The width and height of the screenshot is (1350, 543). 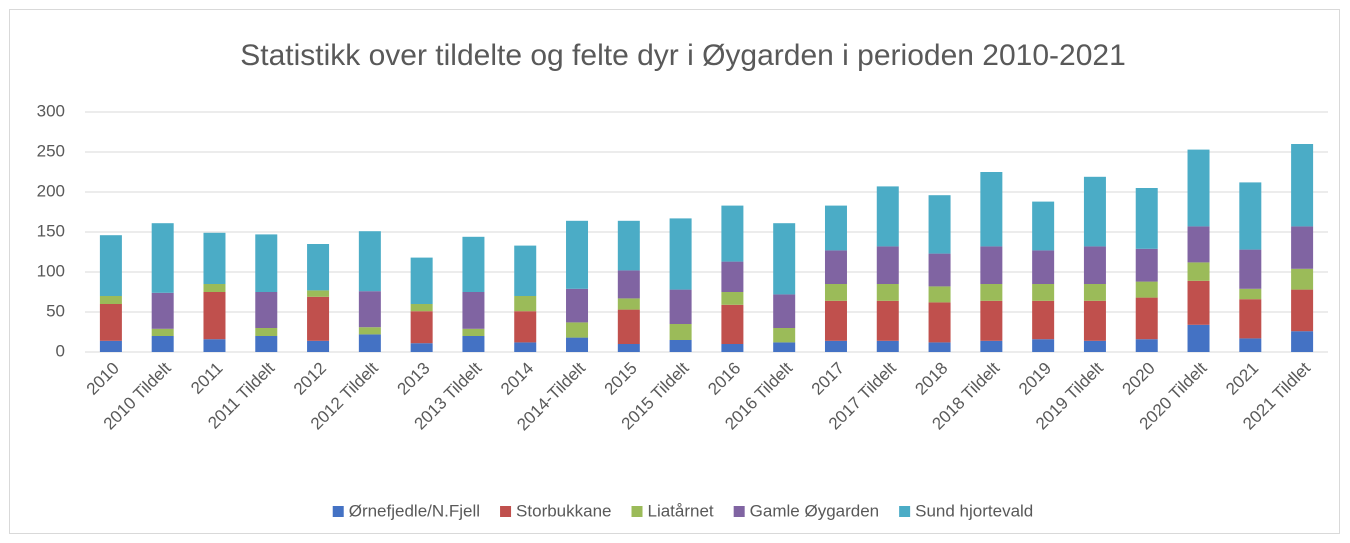 I want to click on y-tick-label: 200, so click(x=51, y=190).